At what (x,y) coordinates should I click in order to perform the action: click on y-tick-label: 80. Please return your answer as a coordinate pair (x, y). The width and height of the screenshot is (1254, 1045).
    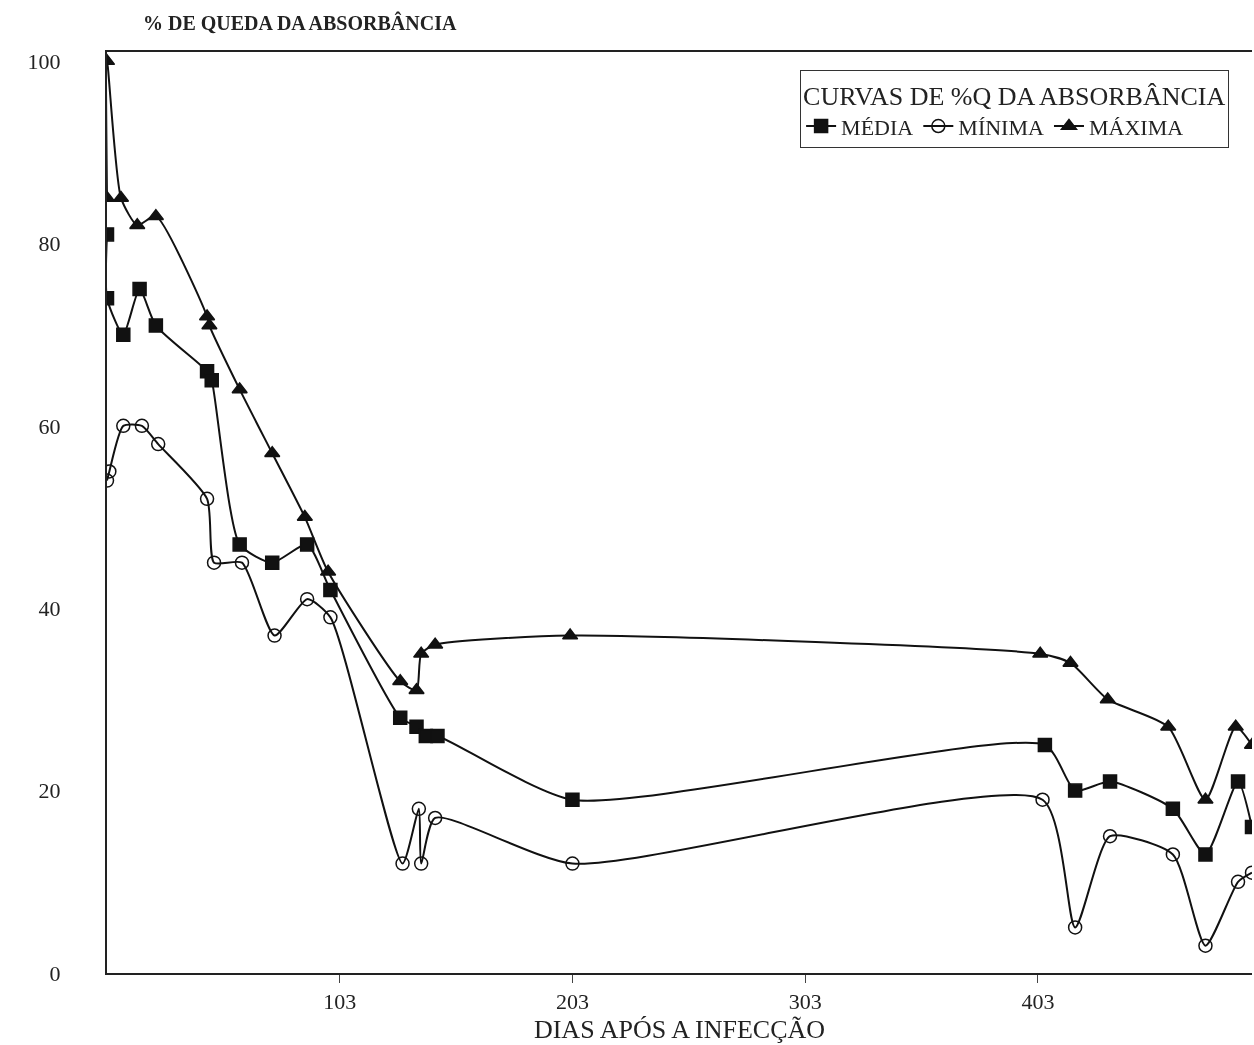
    Looking at the image, I should click on (49, 244).